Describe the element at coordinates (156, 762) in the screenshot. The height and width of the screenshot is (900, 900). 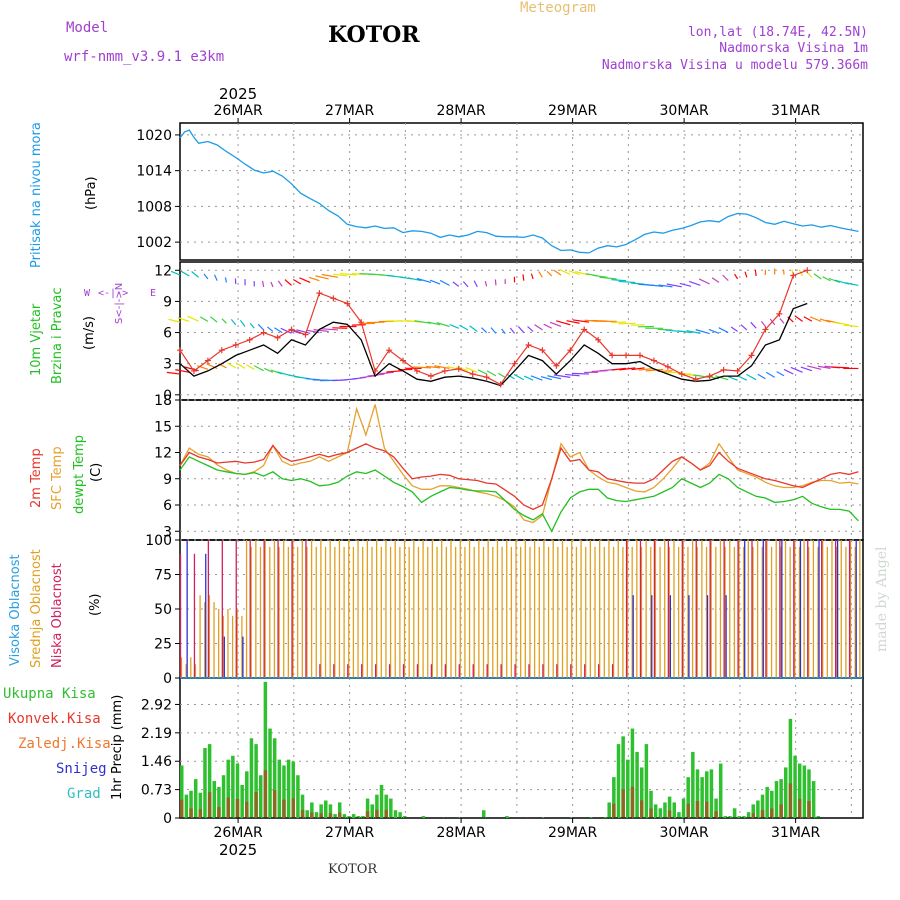
I see `tick-label: 1.46` at that location.